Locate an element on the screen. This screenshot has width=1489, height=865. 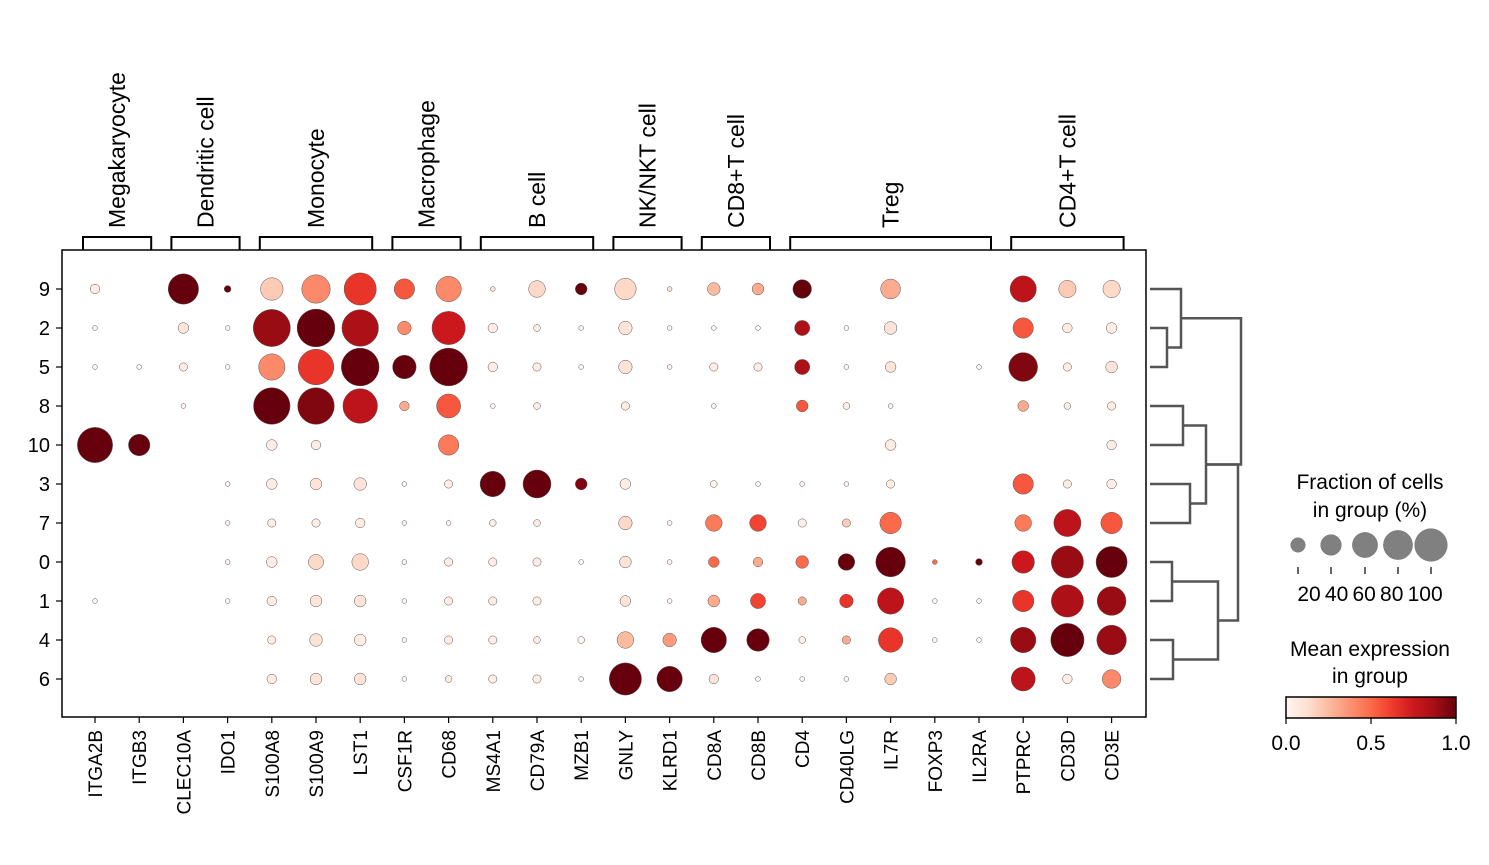
group-label: CD8+T cell is located at coordinates (736, 171).